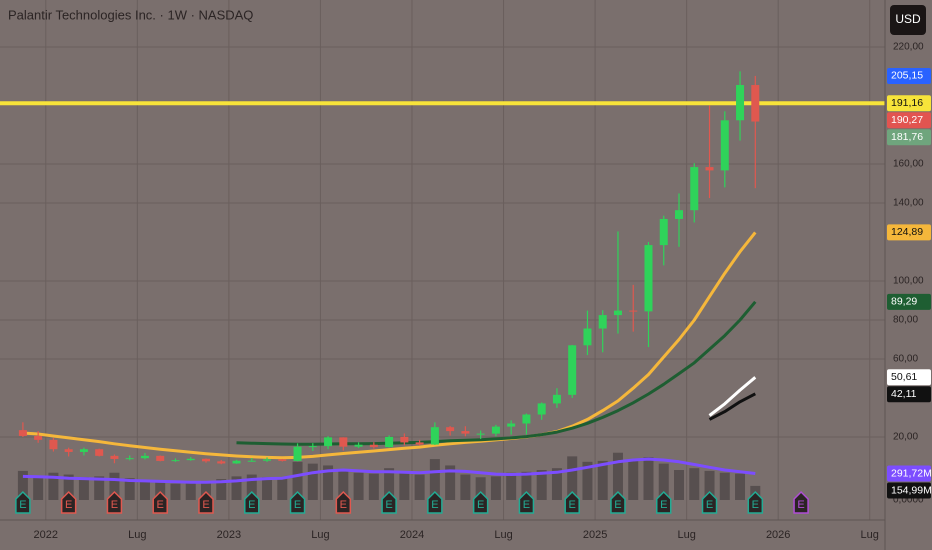 The width and height of the screenshot is (932, 550). I want to click on x-tick-label: 2025, so click(595, 535).